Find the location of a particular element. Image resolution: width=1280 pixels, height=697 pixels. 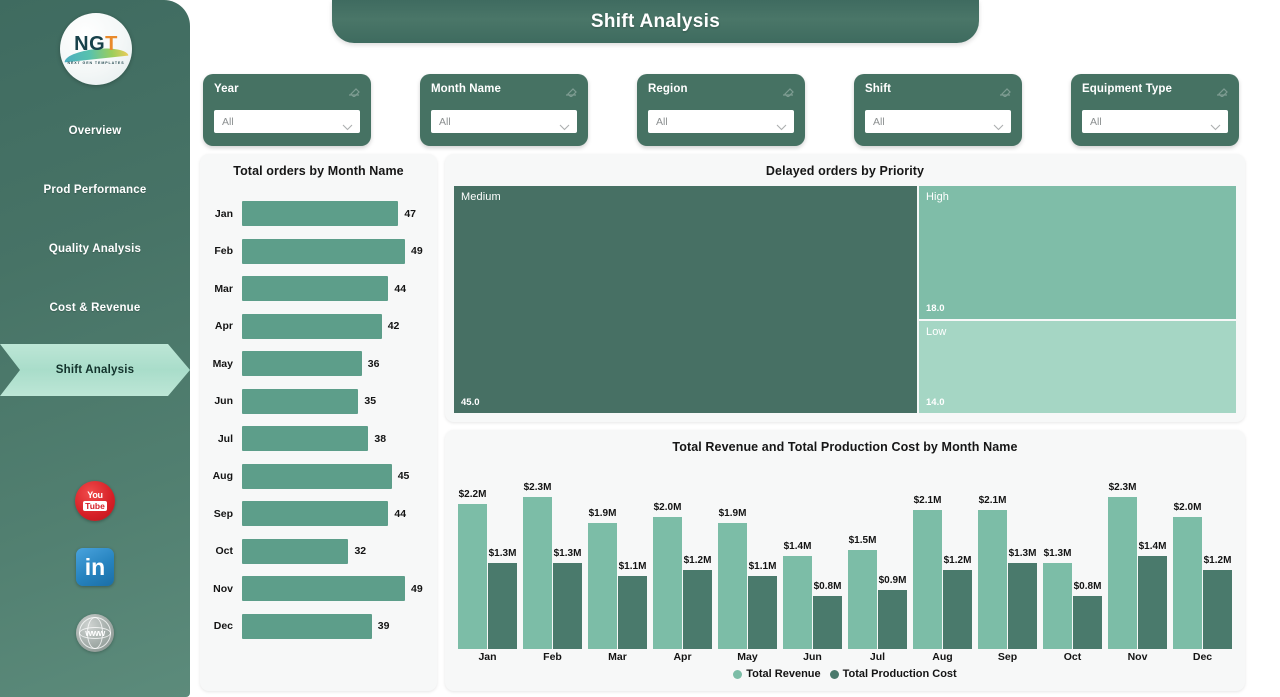

bar-row: Oct 32 is located at coordinates (321, 552).